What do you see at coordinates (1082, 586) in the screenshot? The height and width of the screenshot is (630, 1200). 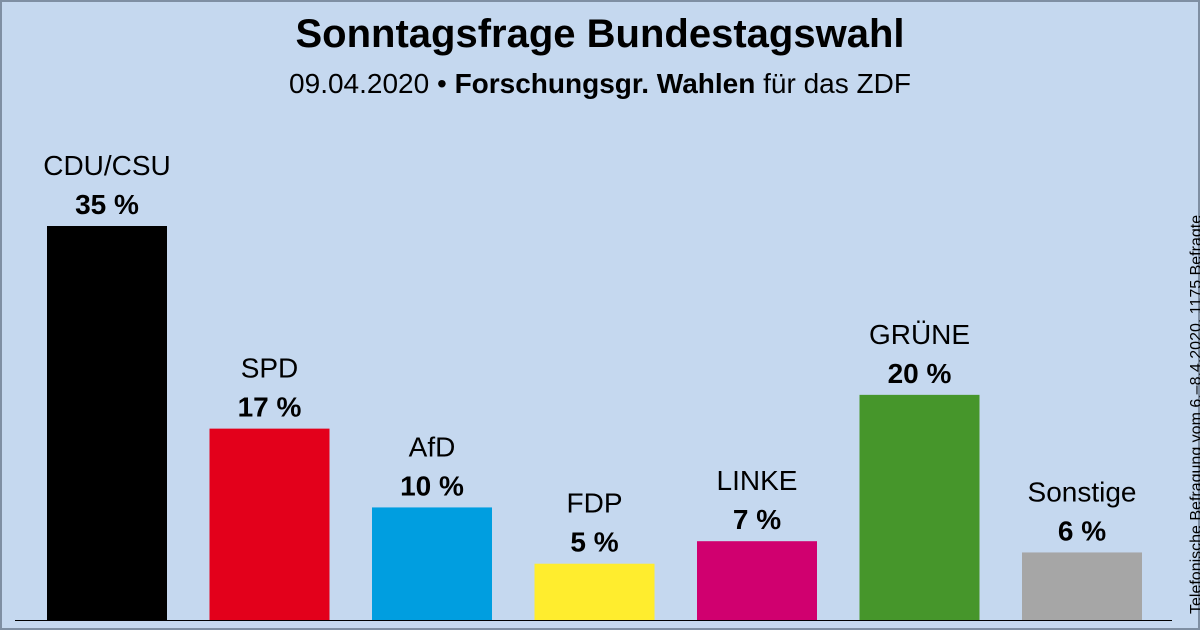 I see `bar-sonstige` at bounding box center [1082, 586].